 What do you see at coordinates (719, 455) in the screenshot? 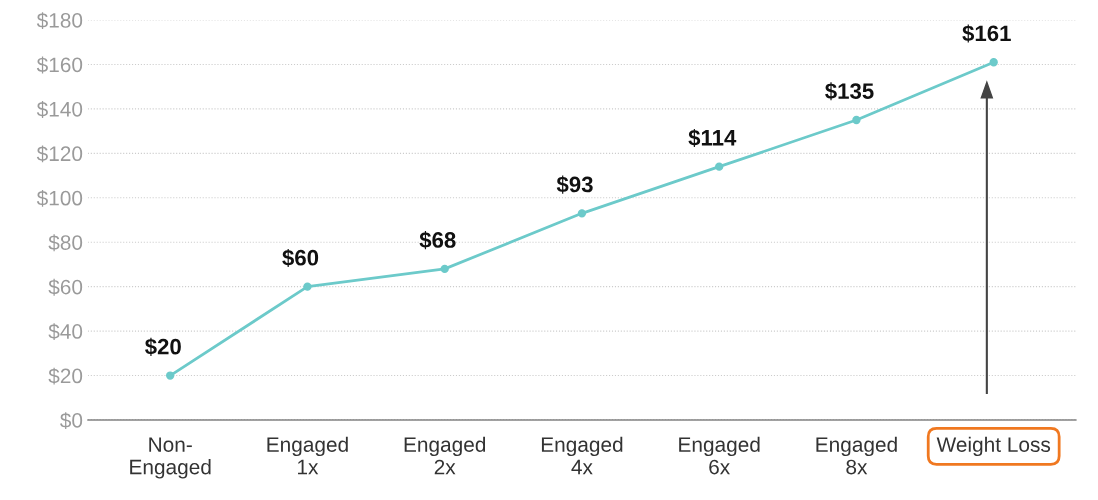
I see `x-tick-label: Engaged 6x` at bounding box center [719, 455].